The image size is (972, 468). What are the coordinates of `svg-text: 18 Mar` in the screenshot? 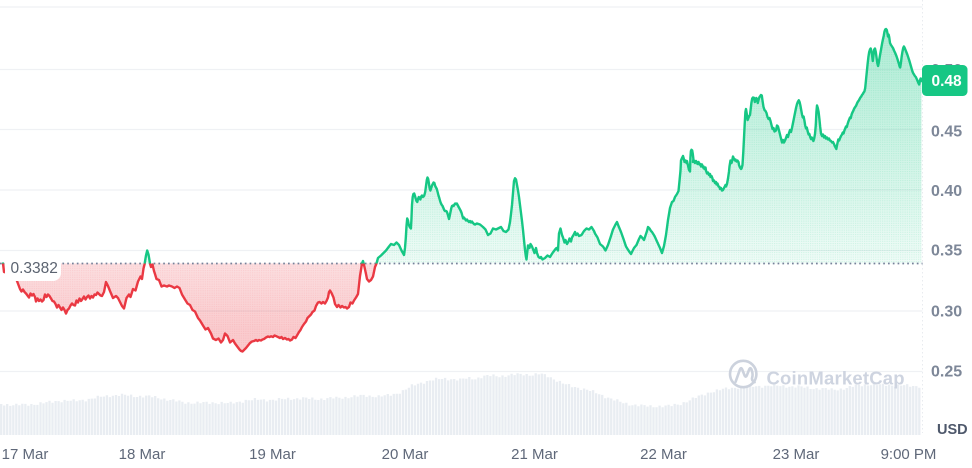 It's located at (142, 454).